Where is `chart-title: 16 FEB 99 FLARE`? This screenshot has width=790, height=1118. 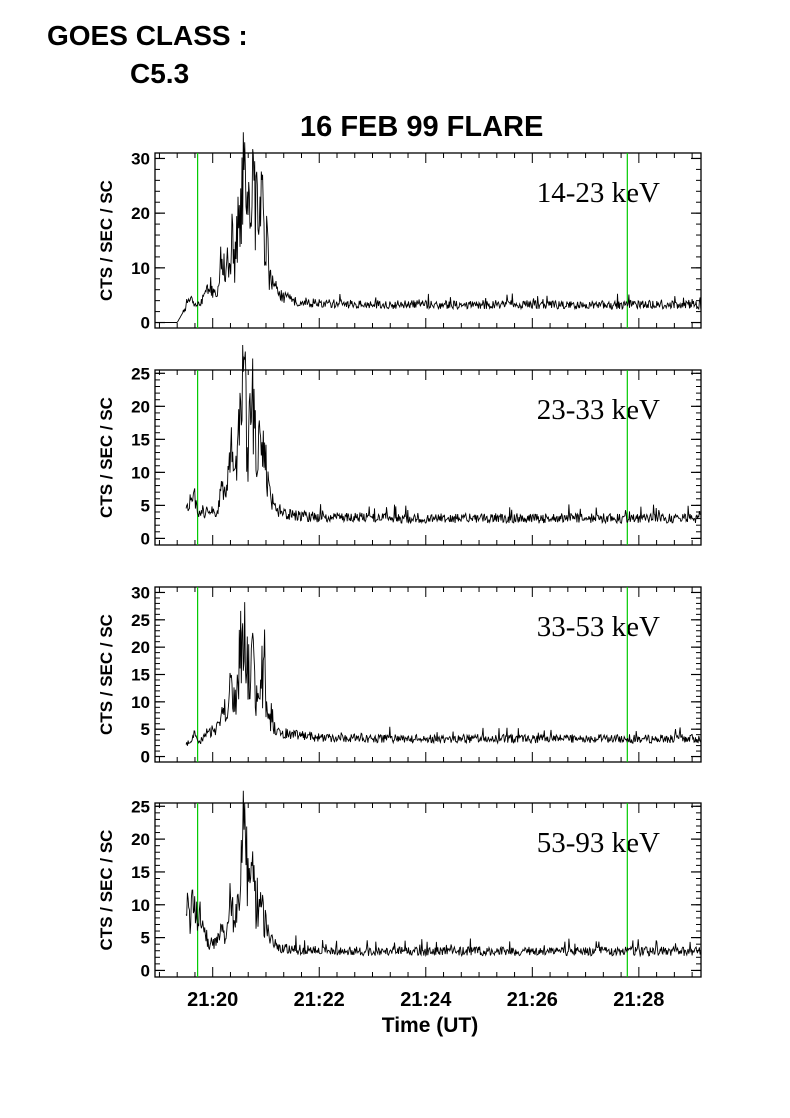 chart-title: 16 FEB 99 FLARE is located at coordinates (422, 127).